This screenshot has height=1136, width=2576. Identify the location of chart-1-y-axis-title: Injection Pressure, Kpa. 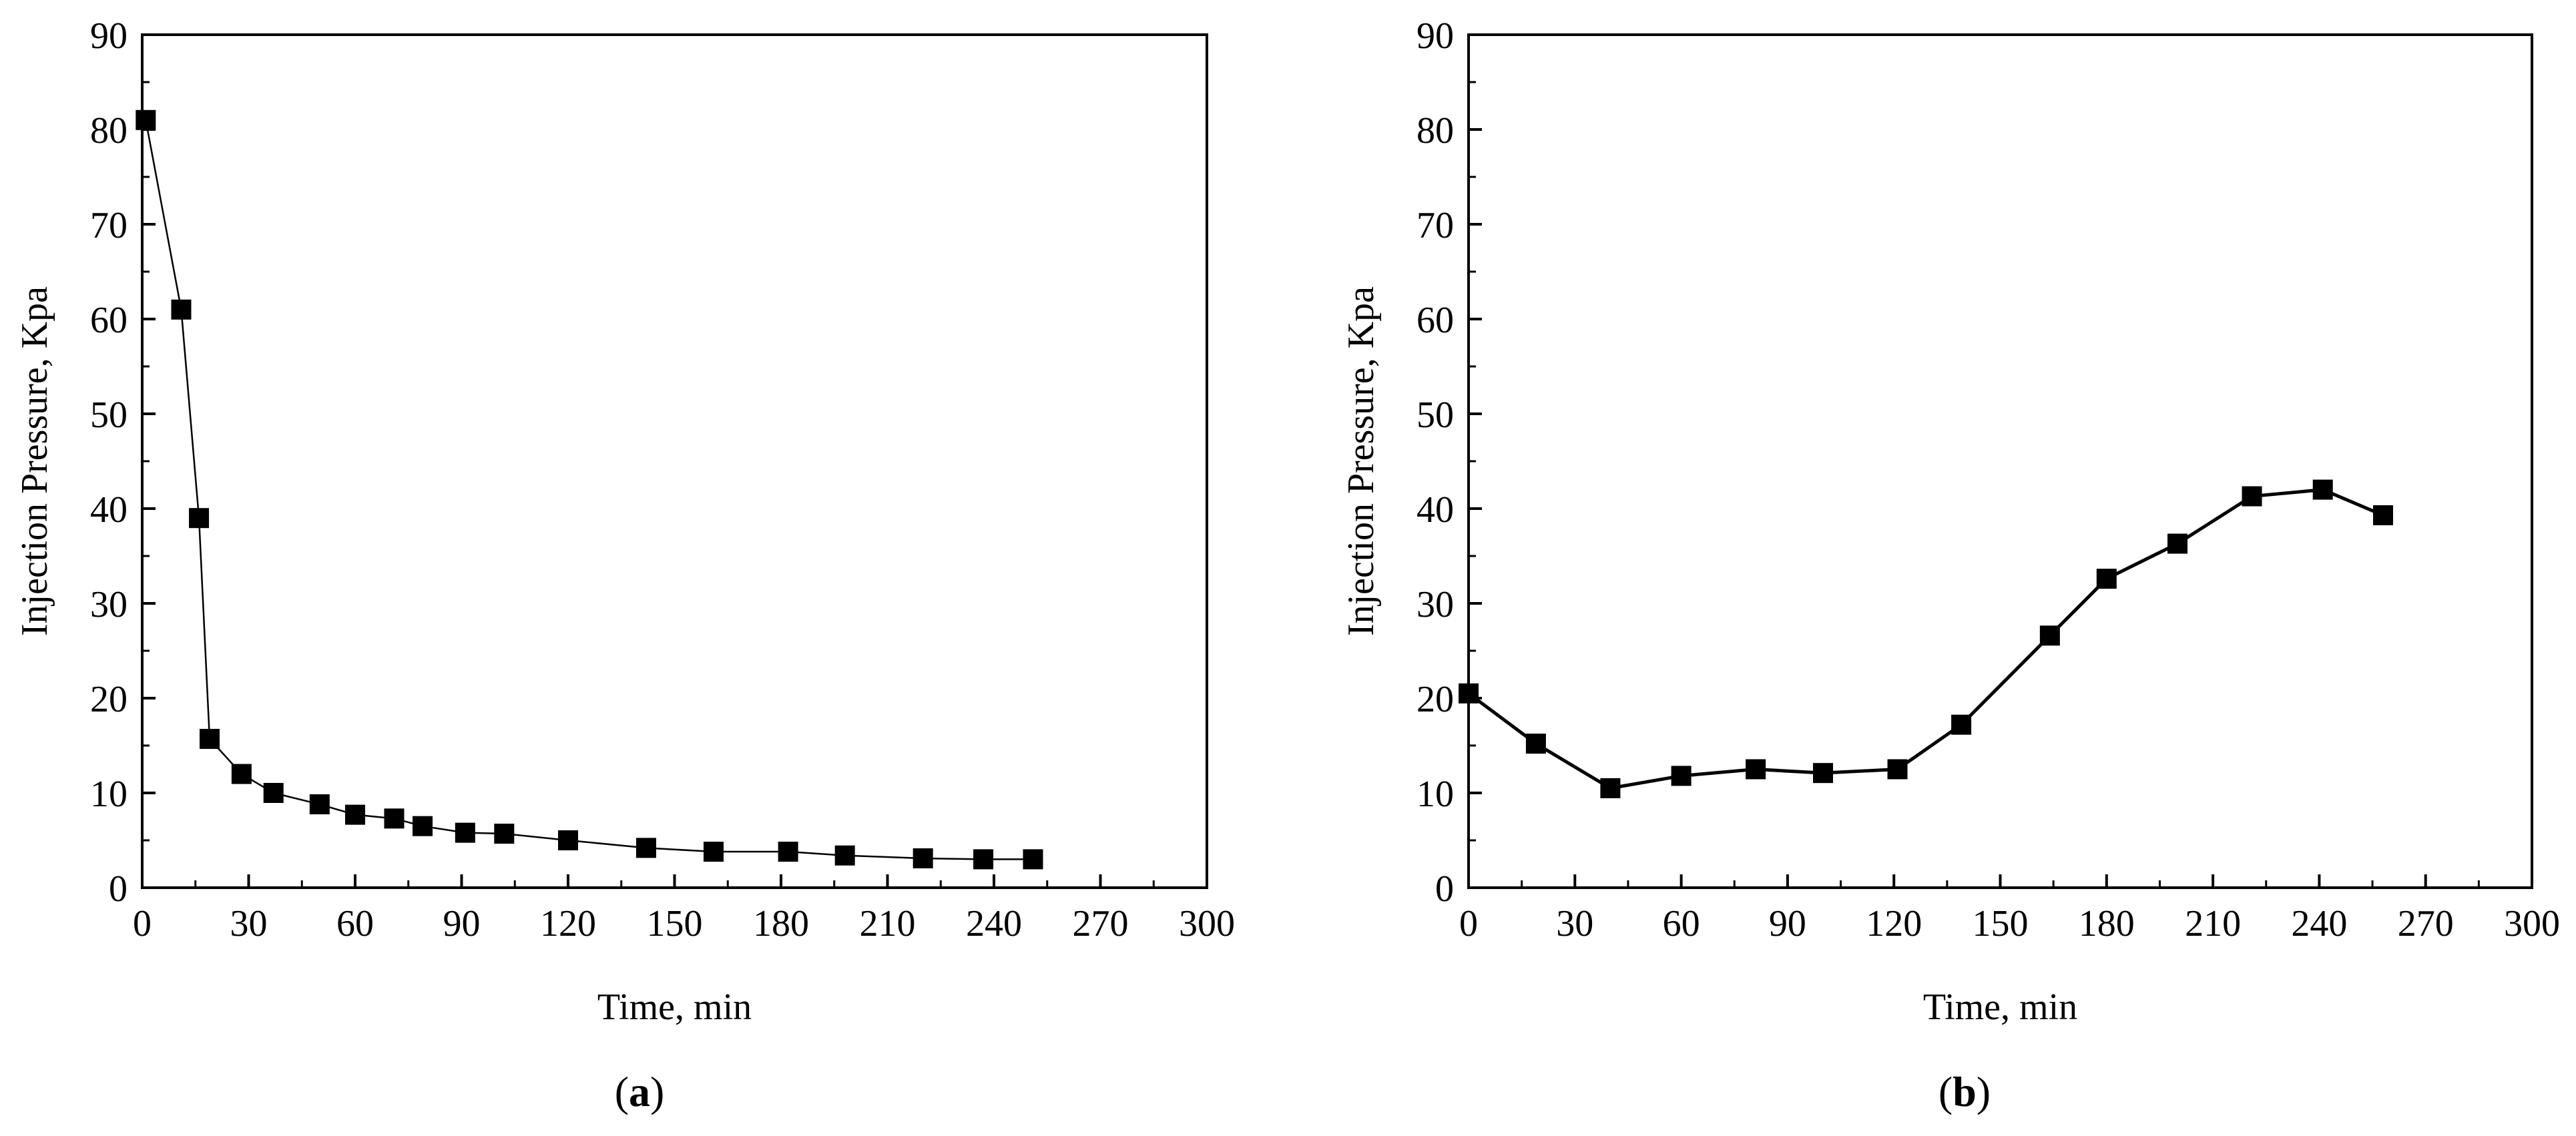
(1361, 461).